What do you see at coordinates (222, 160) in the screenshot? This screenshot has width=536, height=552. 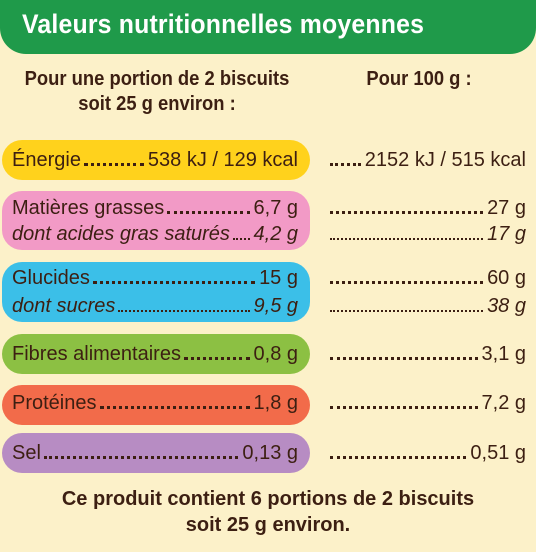 I see `energie-portion-value: 538 kJ / 129 kcal` at bounding box center [222, 160].